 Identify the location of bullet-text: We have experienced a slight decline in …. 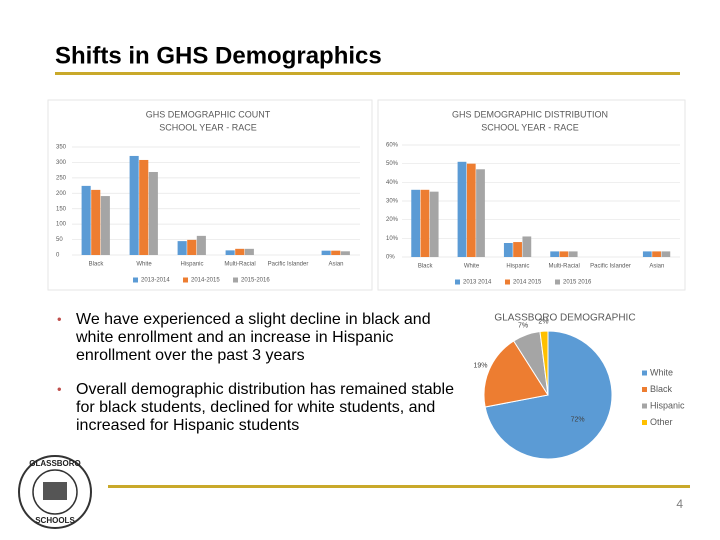
(253, 337).